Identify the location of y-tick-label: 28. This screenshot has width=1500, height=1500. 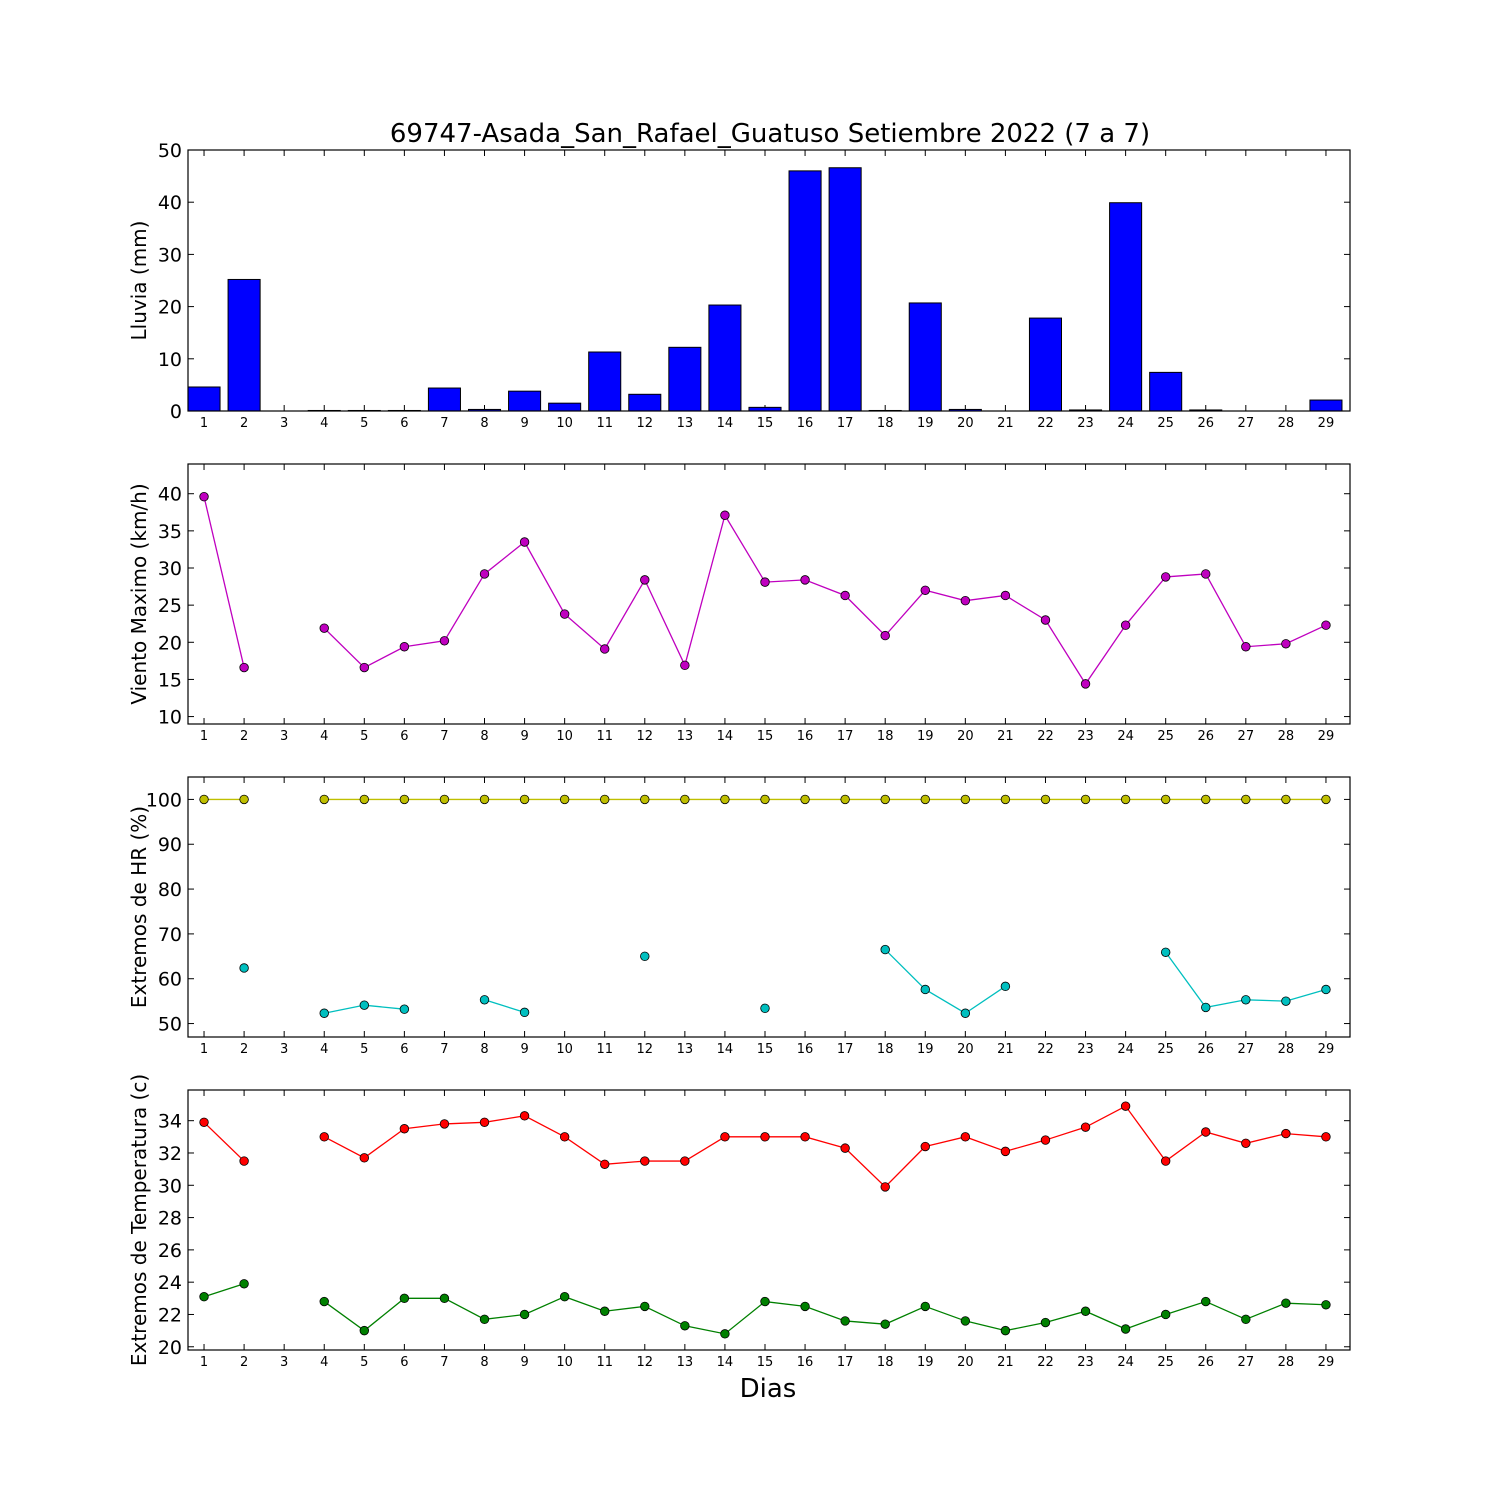
(170, 1219).